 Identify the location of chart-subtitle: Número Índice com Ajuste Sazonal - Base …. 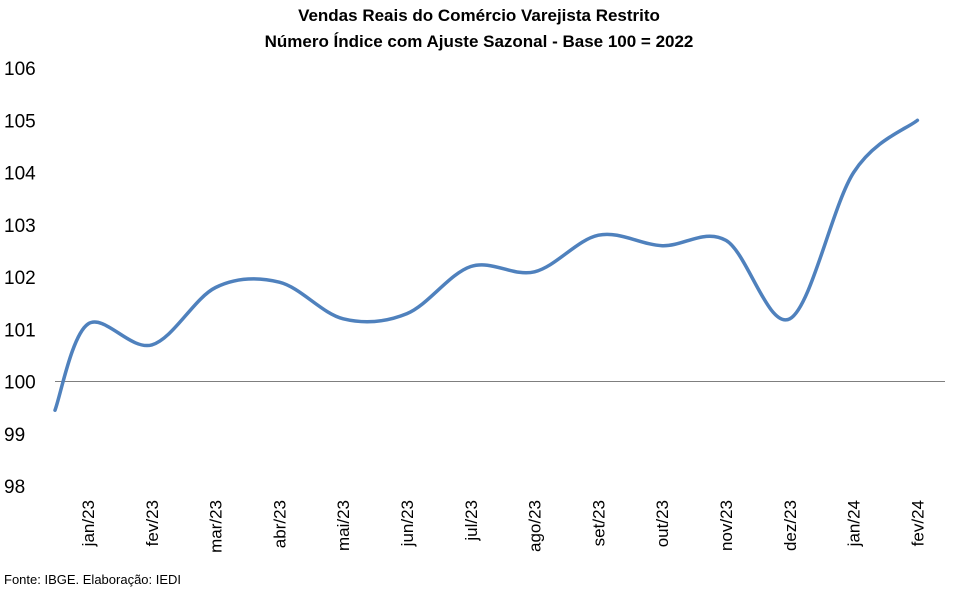
(479, 41).